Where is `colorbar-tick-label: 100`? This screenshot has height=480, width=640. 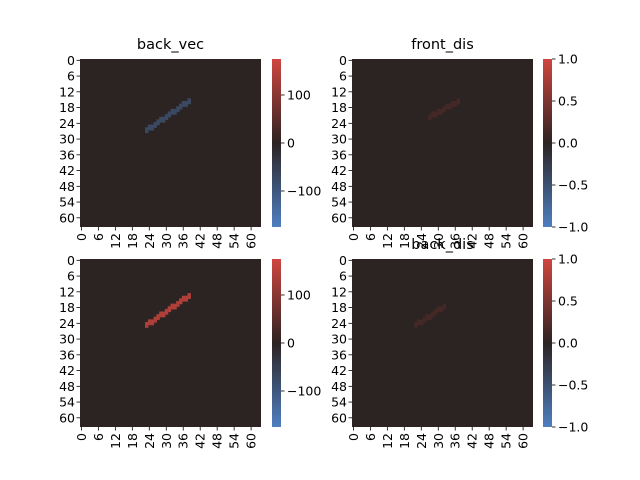 colorbar-tick-label: 100 is located at coordinates (299, 295).